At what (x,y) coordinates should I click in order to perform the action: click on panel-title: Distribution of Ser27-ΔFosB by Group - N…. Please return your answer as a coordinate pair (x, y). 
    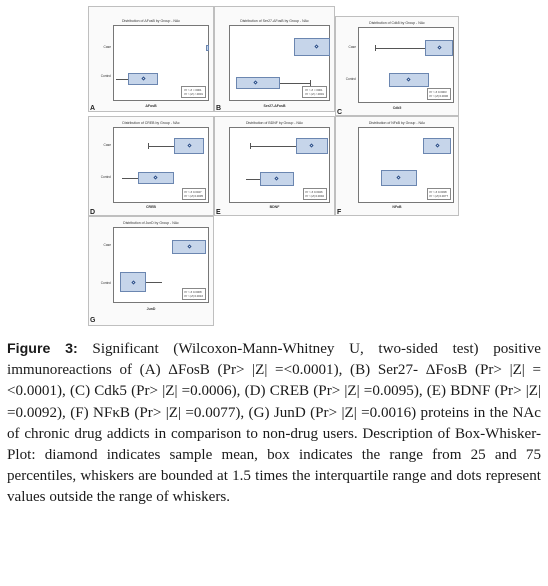
    Looking at the image, I should click on (274, 21).